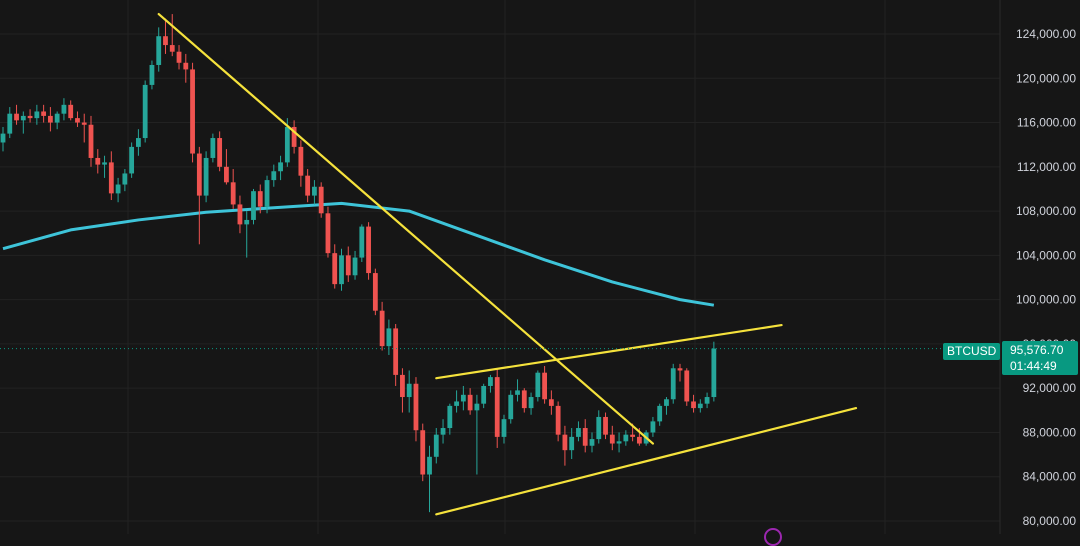 The height and width of the screenshot is (546, 1080). What do you see at coordinates (1040, 358) in the screenshot?
I see `last-price-tag: 95,576.70 01:44:49` at bounding box center [1040, 358].